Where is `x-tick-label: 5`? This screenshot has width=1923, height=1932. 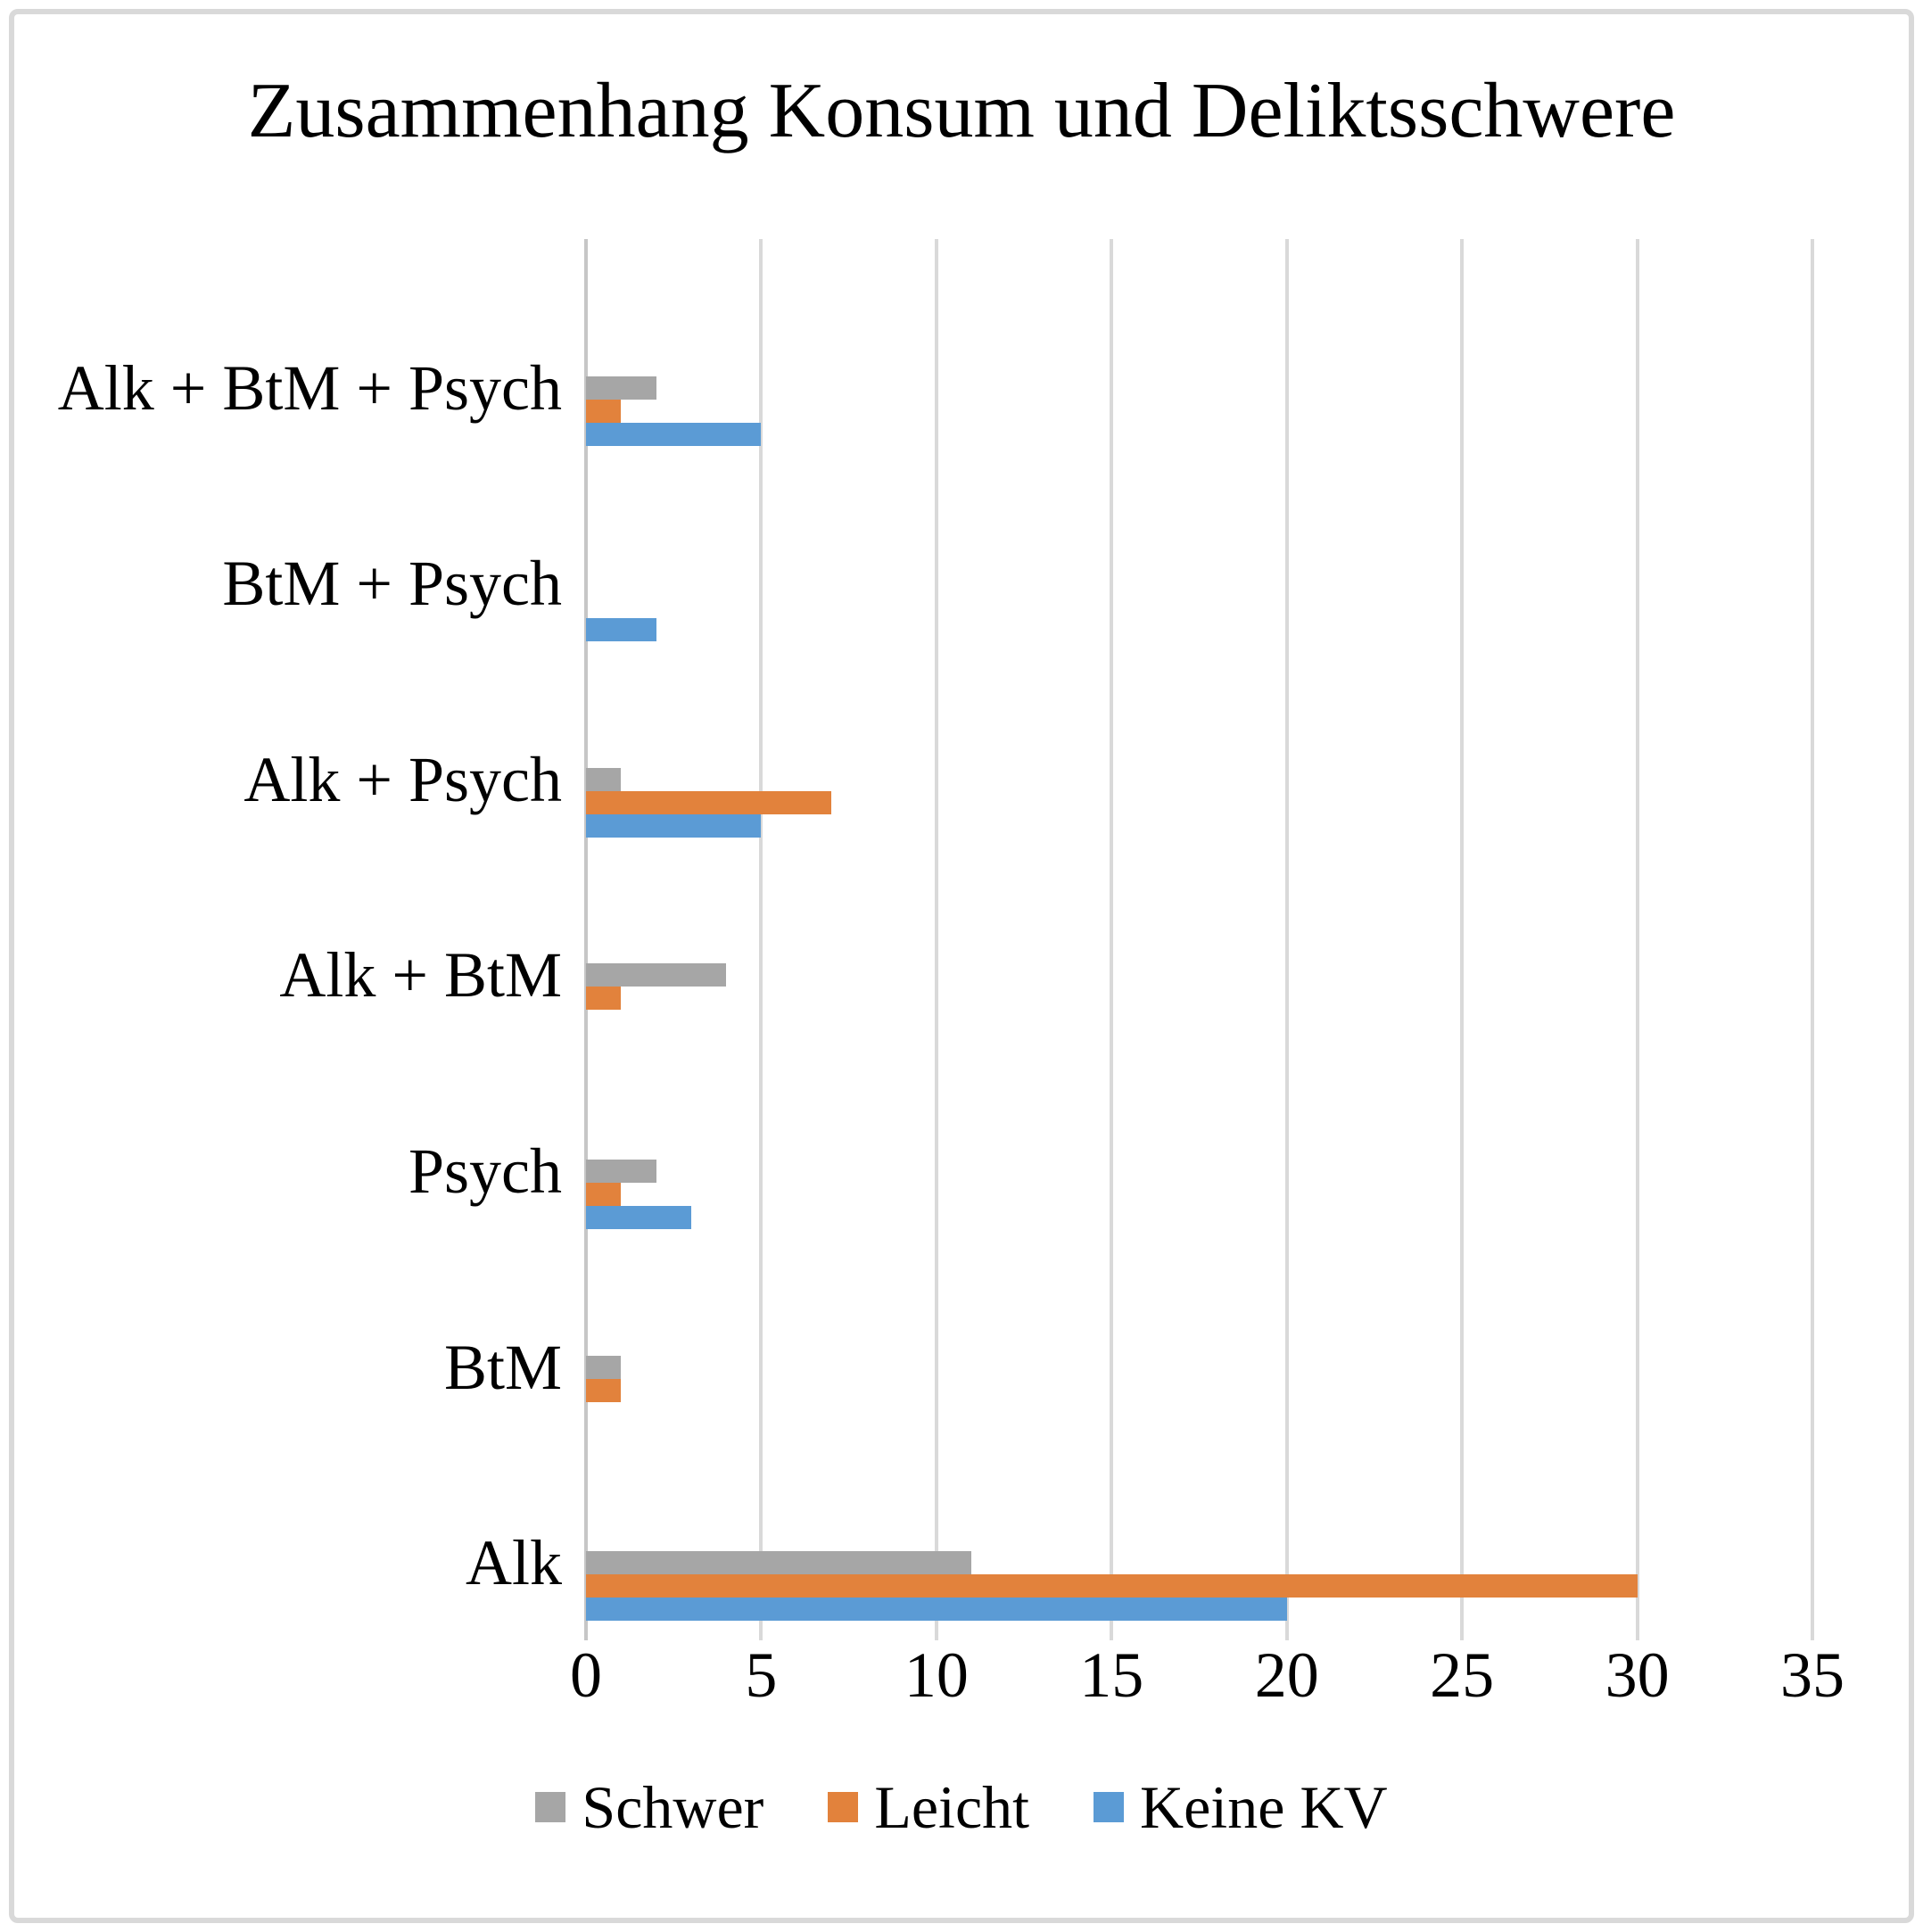
x-tick-label: 5 is located at coordinates (761, 1675).